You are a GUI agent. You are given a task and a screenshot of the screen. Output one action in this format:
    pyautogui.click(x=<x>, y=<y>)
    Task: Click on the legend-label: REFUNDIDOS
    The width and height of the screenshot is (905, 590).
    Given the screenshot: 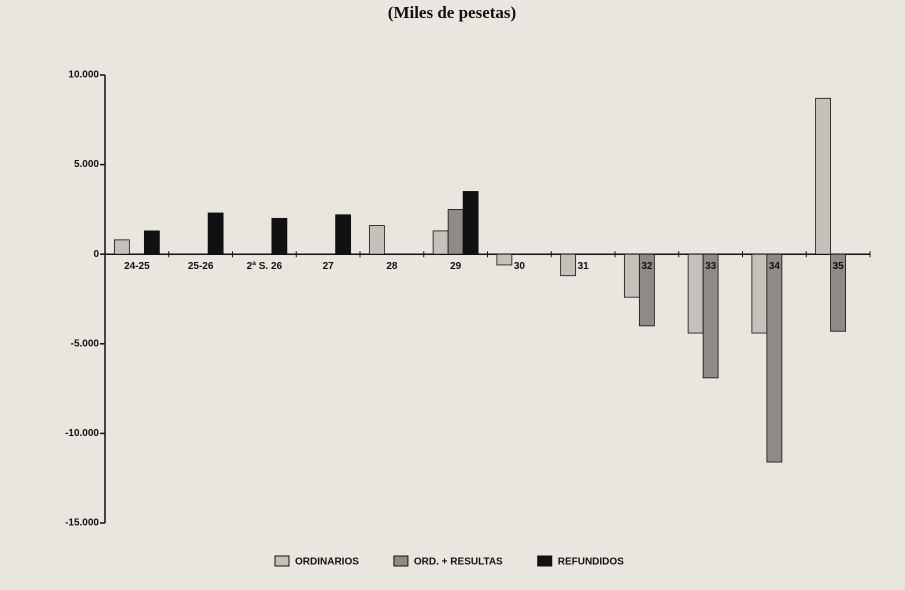 What is the action you would take?
    pyautogui.click(x=591, y=562)
    